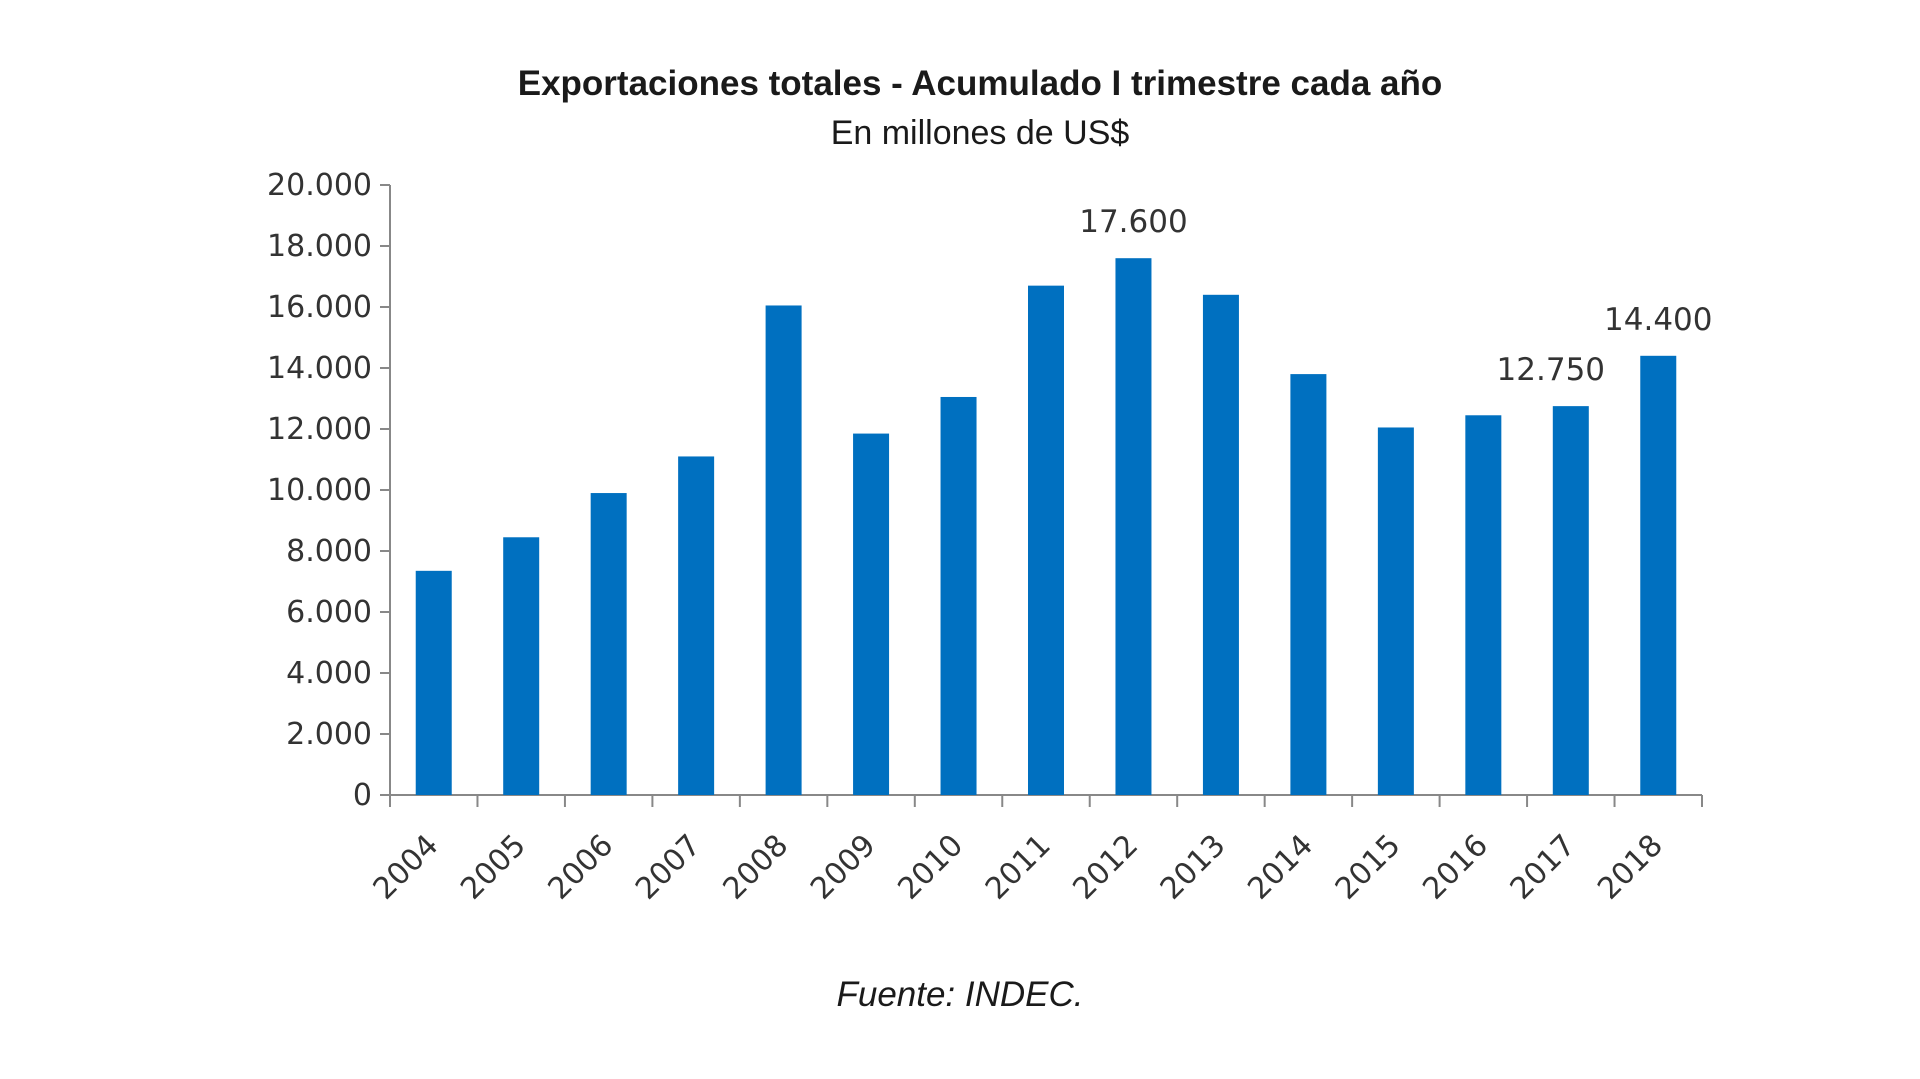 This screenshot has width=1920, height=1079. Describe the element at coordinates (1133, 526) in the screenshot. I see `bar-2012` at that location.